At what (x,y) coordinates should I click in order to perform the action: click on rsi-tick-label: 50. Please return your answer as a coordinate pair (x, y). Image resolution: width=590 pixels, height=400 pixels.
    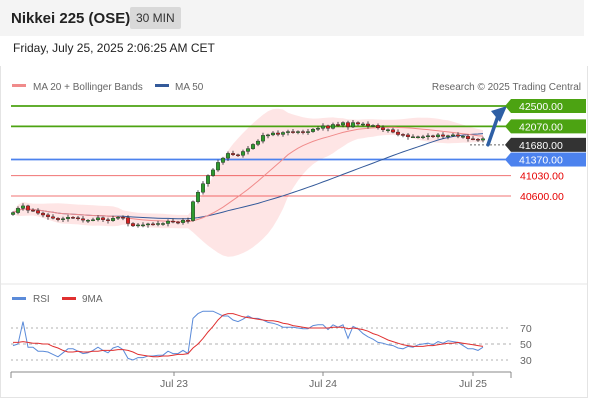
    Looking at the image, I should click on (526, 345).